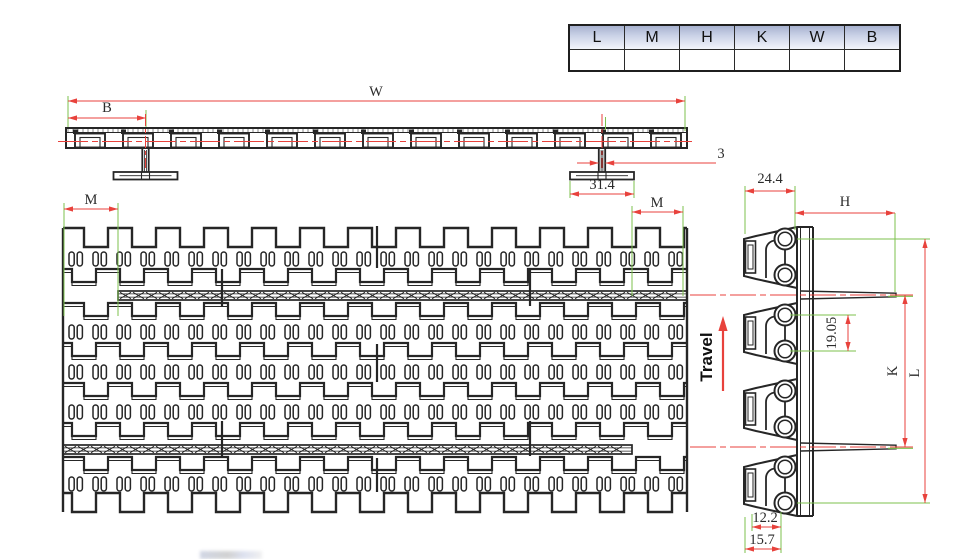  Describe the element at coordinates (761, 540) in the screenshot. I see `dim-label-edge-offset: 15.7` at that location.